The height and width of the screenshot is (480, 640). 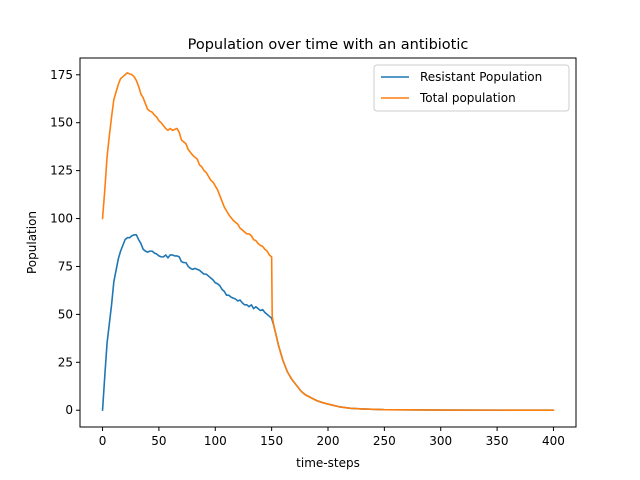 I want to click on x-axis-label: time-steps, so click(x=328, y=463).